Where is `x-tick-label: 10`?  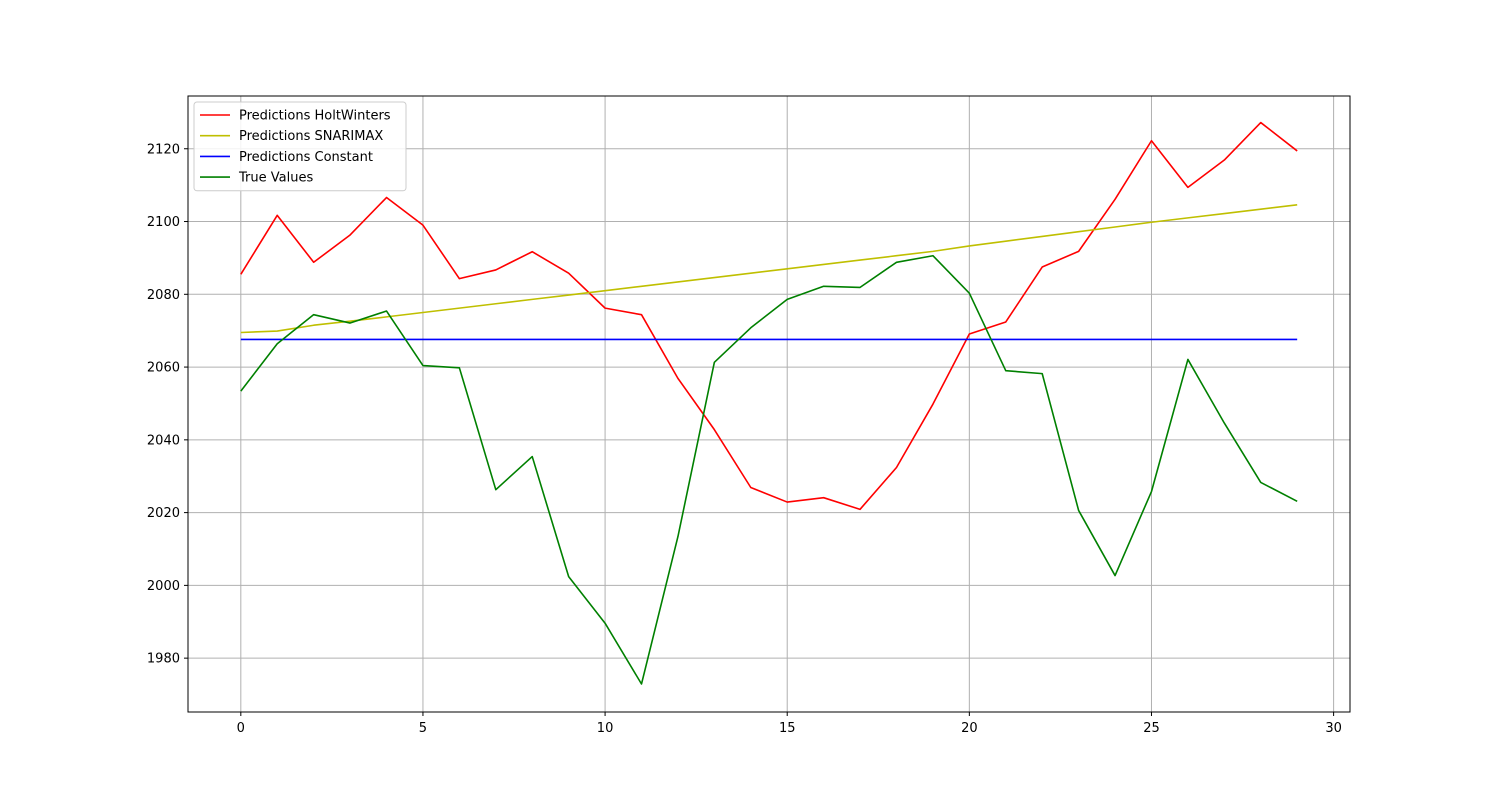 x-tick-label: 10 is located at coordinates (605, 728).